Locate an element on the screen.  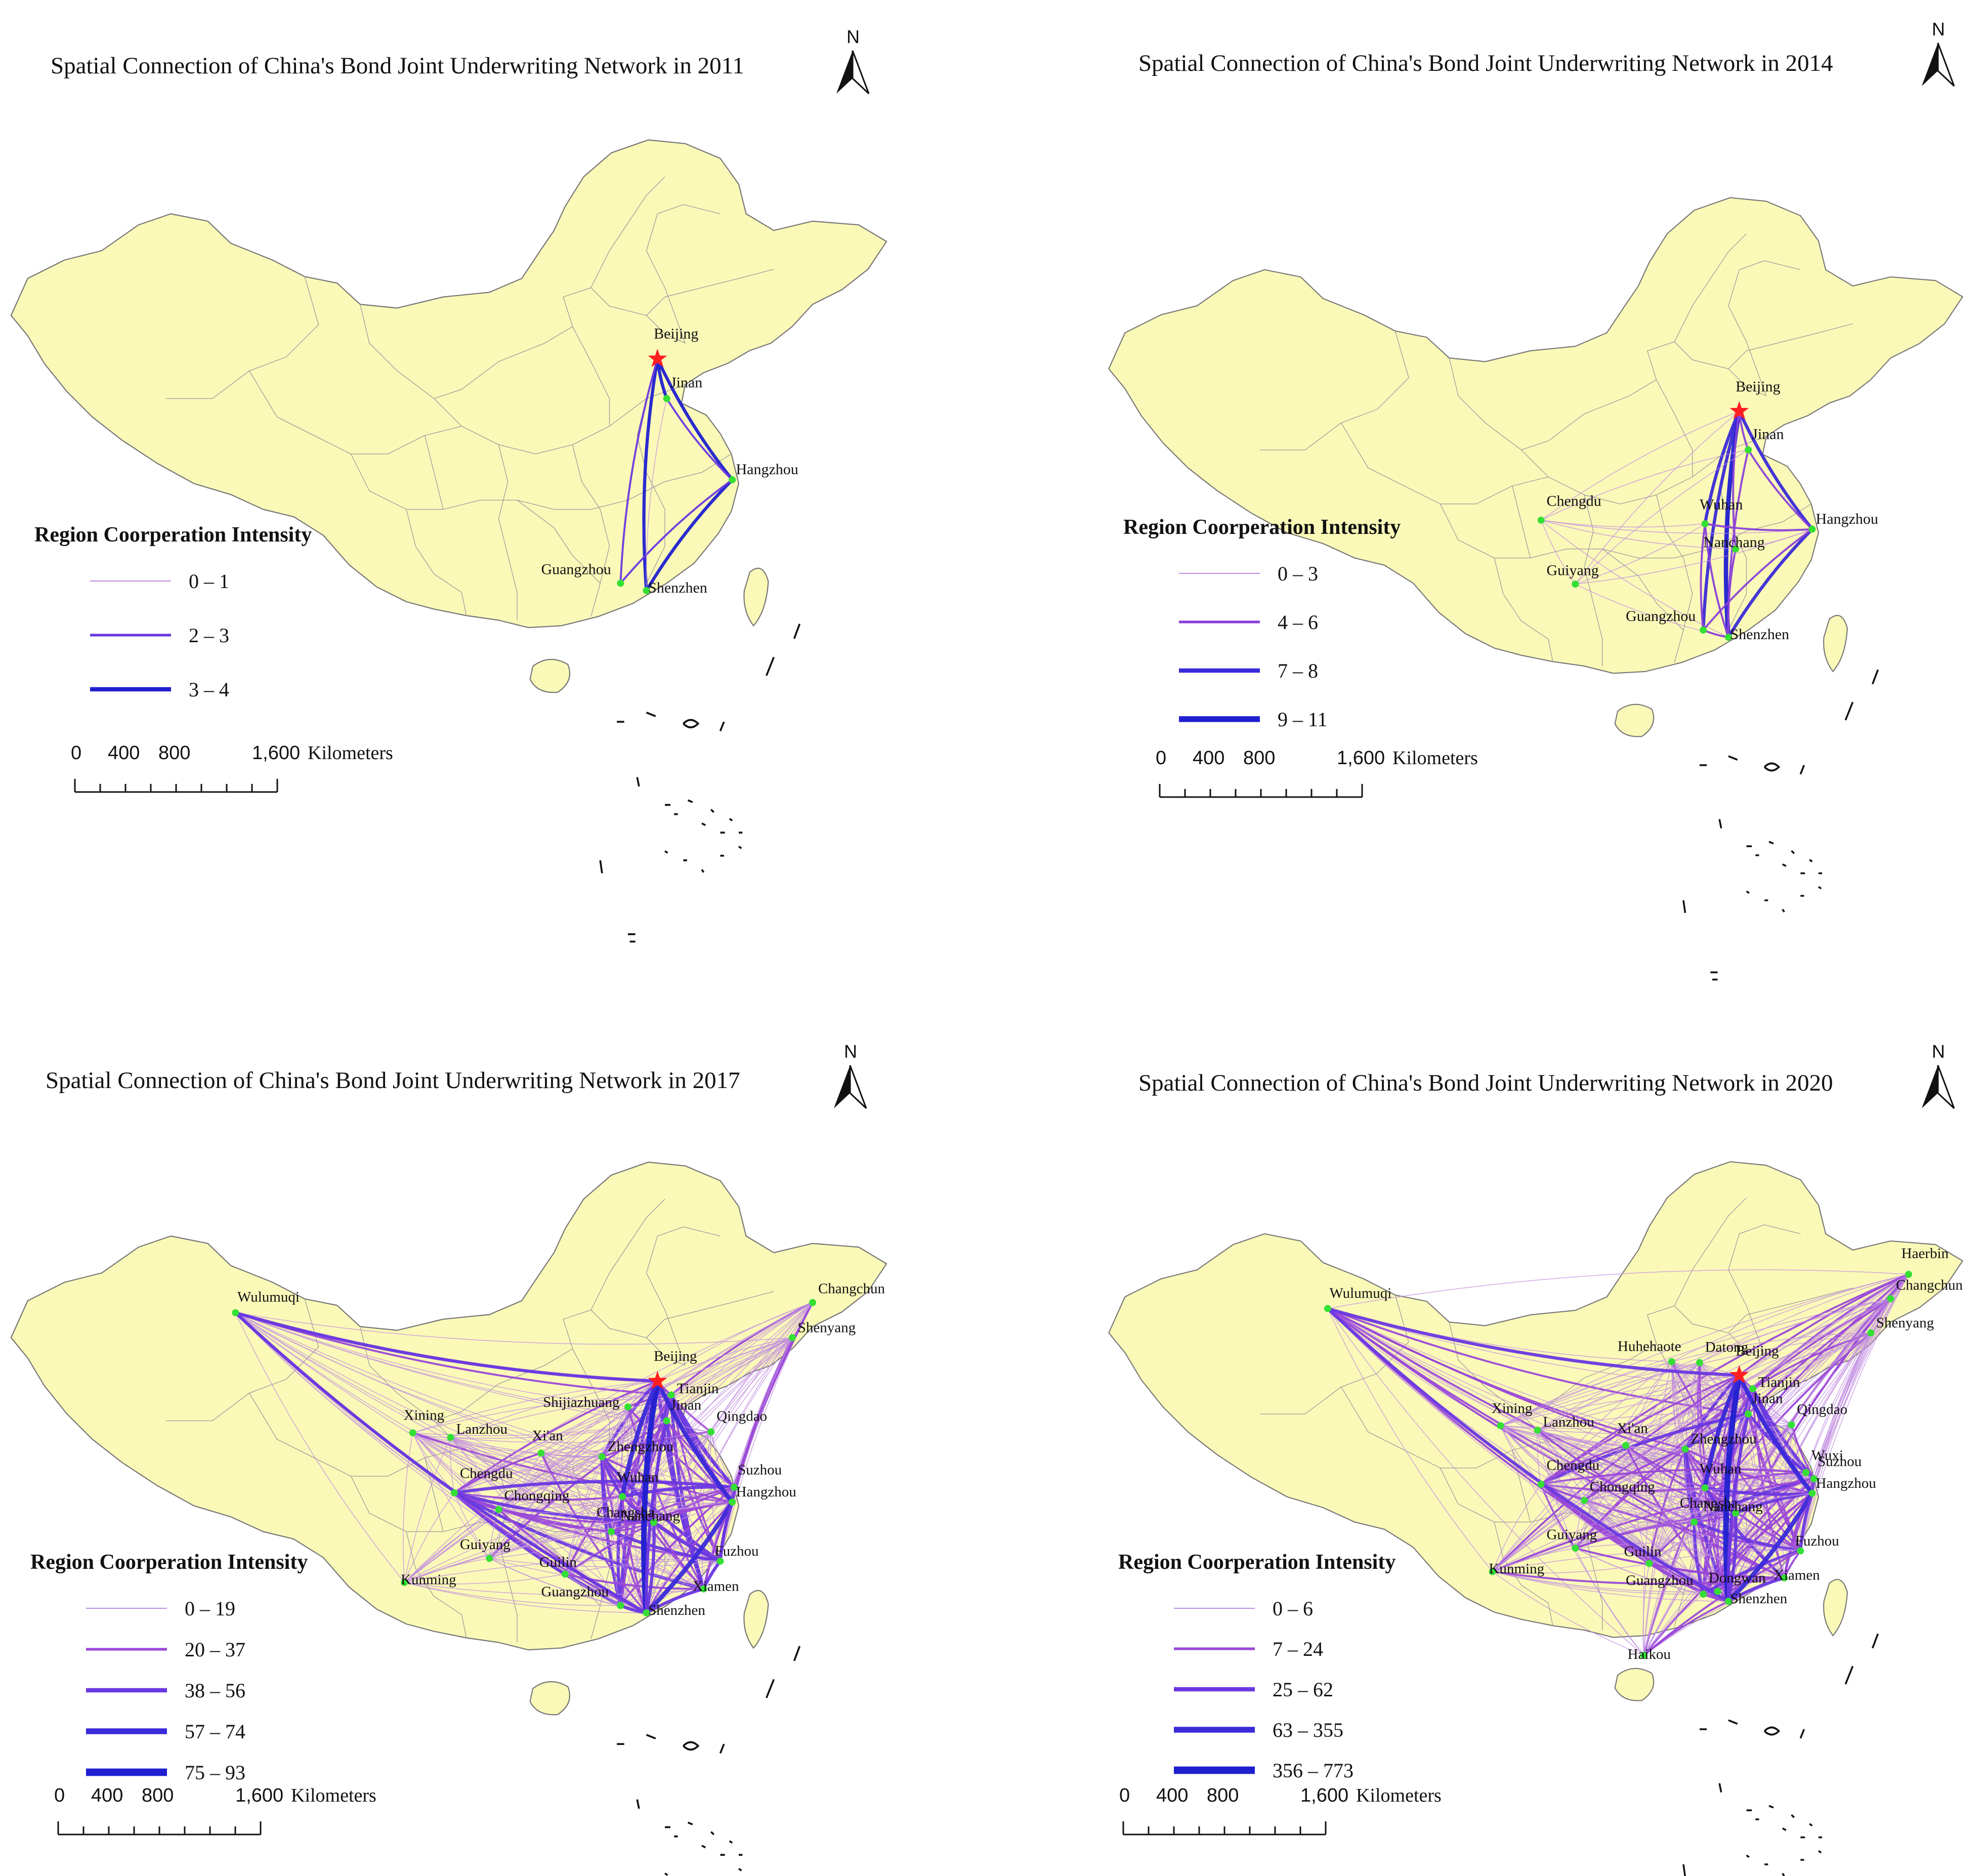
city-label: Haerbin is located at coordinates (1925, 1253).